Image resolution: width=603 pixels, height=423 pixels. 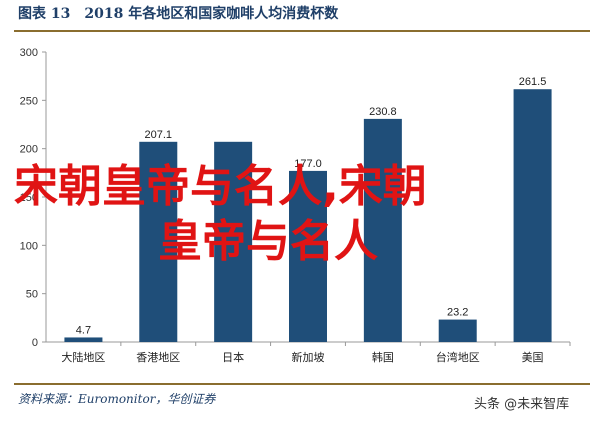 I want to click on x-tick-label-0: 大陆地区, so click(x=83, y=357).